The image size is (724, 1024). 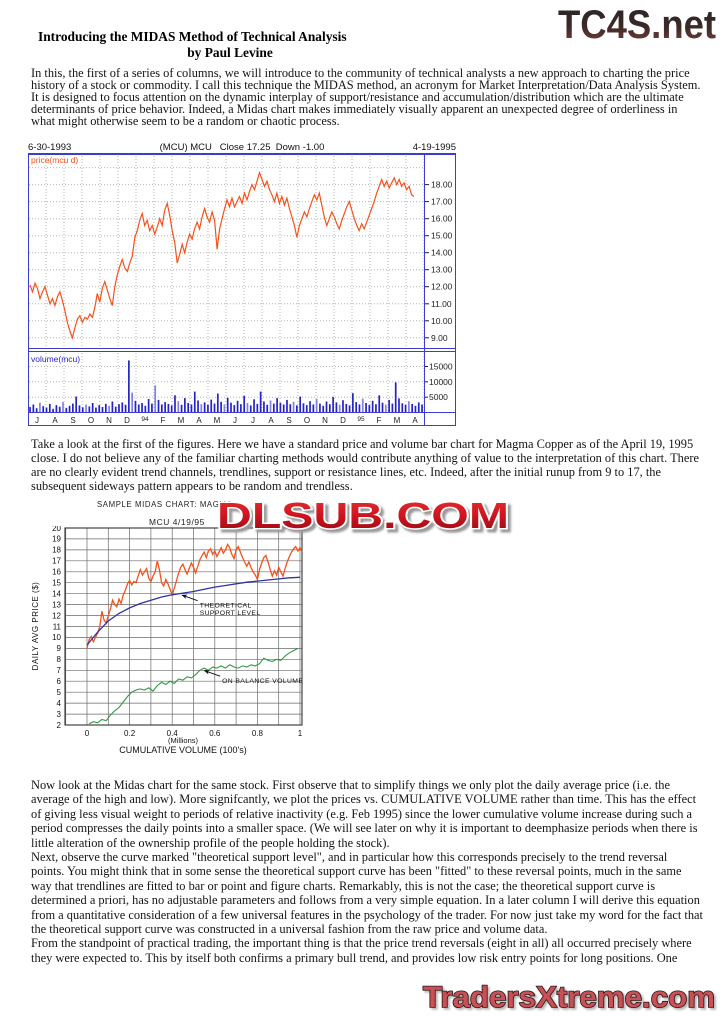 I want to click on svg-text: 11.00, so click(x=441, y=304).